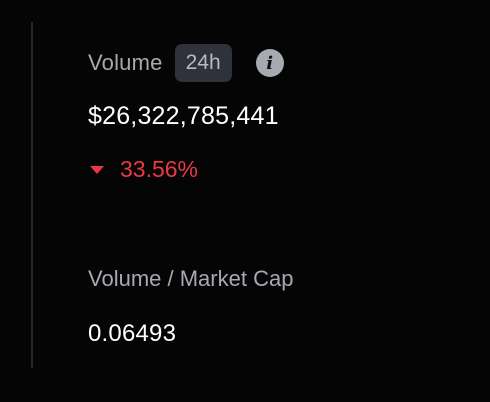  What do you see at coordinates (191, 278) in the screenshot?
I see `volume-market-cap-label: Volume / Market Cap` at bounding box center [191, 278].